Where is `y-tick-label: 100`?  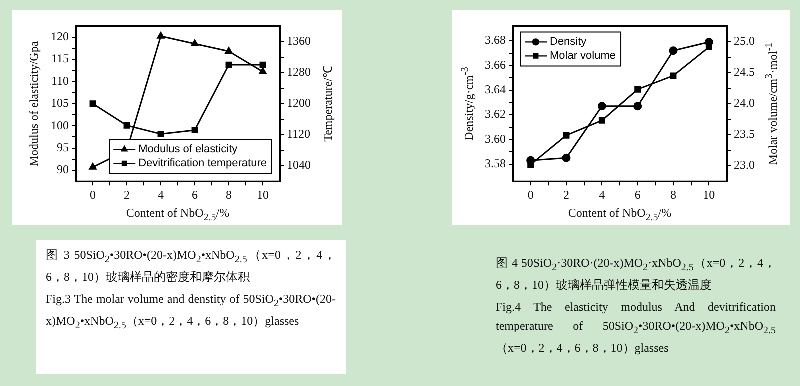
y-tick-label: 100 is located at coordinates (60, 125).